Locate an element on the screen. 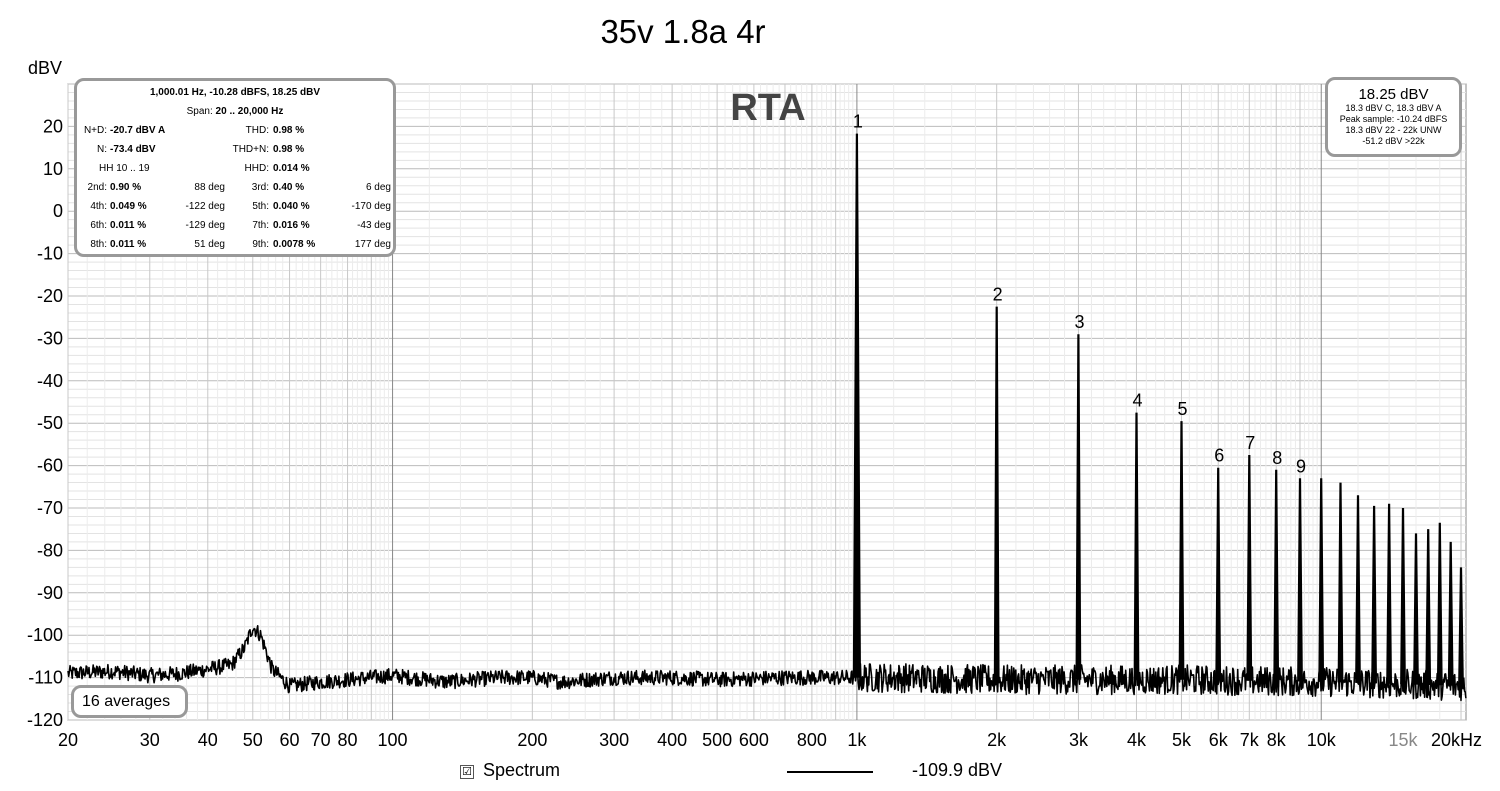 Image resolution: width=1500 pixels, height=791 pixels. harmonic-label: 7th: is located at coordinates (260, 225).